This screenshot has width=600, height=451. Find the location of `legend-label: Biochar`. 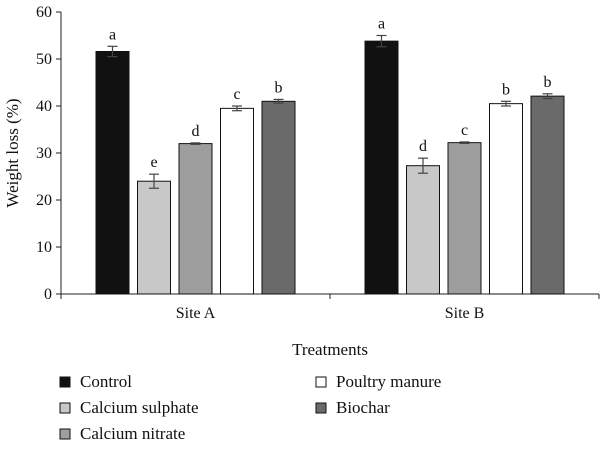

legend-label: Biochar is located at coordinates (363, 407).